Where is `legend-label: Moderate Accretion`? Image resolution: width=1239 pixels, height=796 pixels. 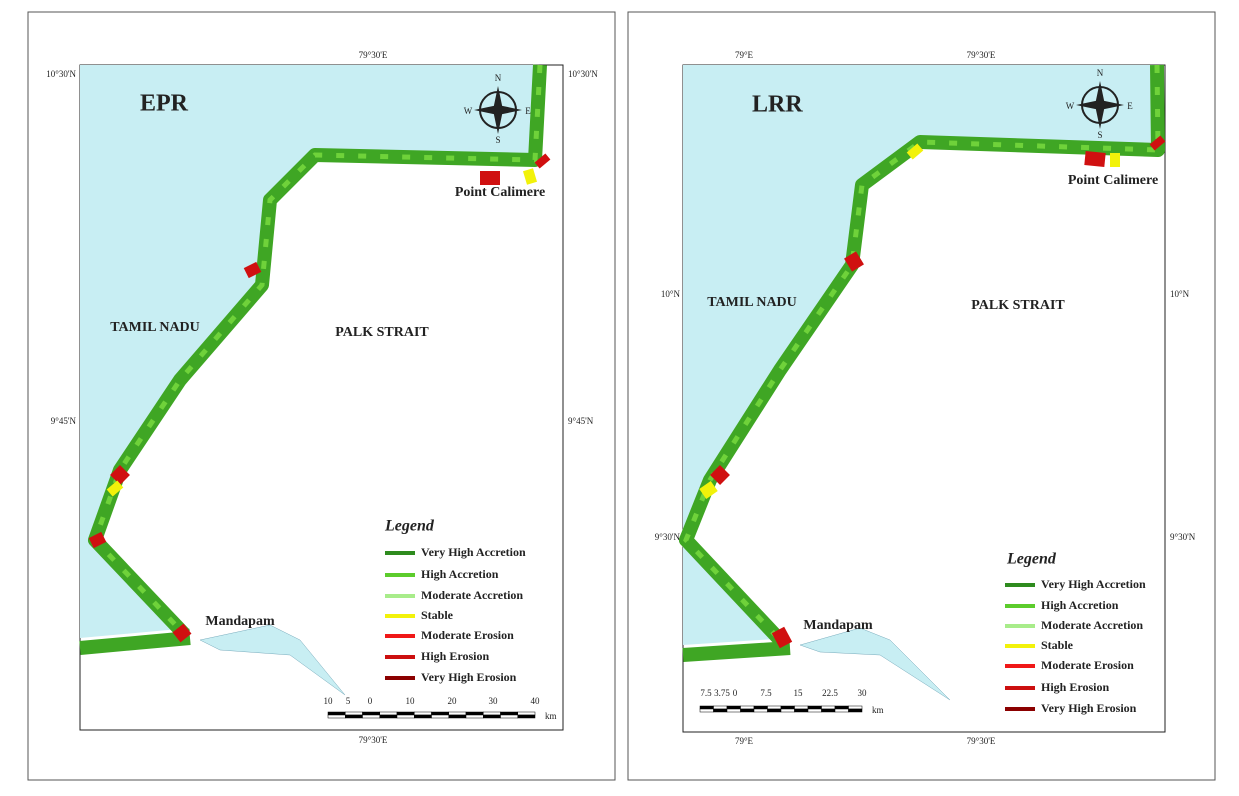 legend-label: Moderate Accretion is located at coordinates (472, 595).